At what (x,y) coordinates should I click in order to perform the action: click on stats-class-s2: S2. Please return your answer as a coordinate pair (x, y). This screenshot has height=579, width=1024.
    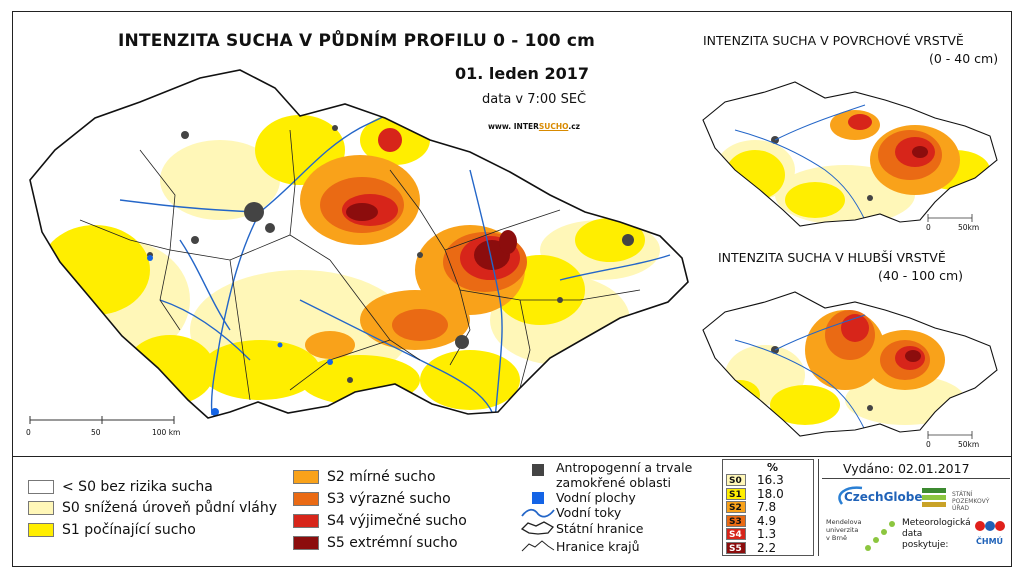
    Looking at the image, I should click on (736, 507).